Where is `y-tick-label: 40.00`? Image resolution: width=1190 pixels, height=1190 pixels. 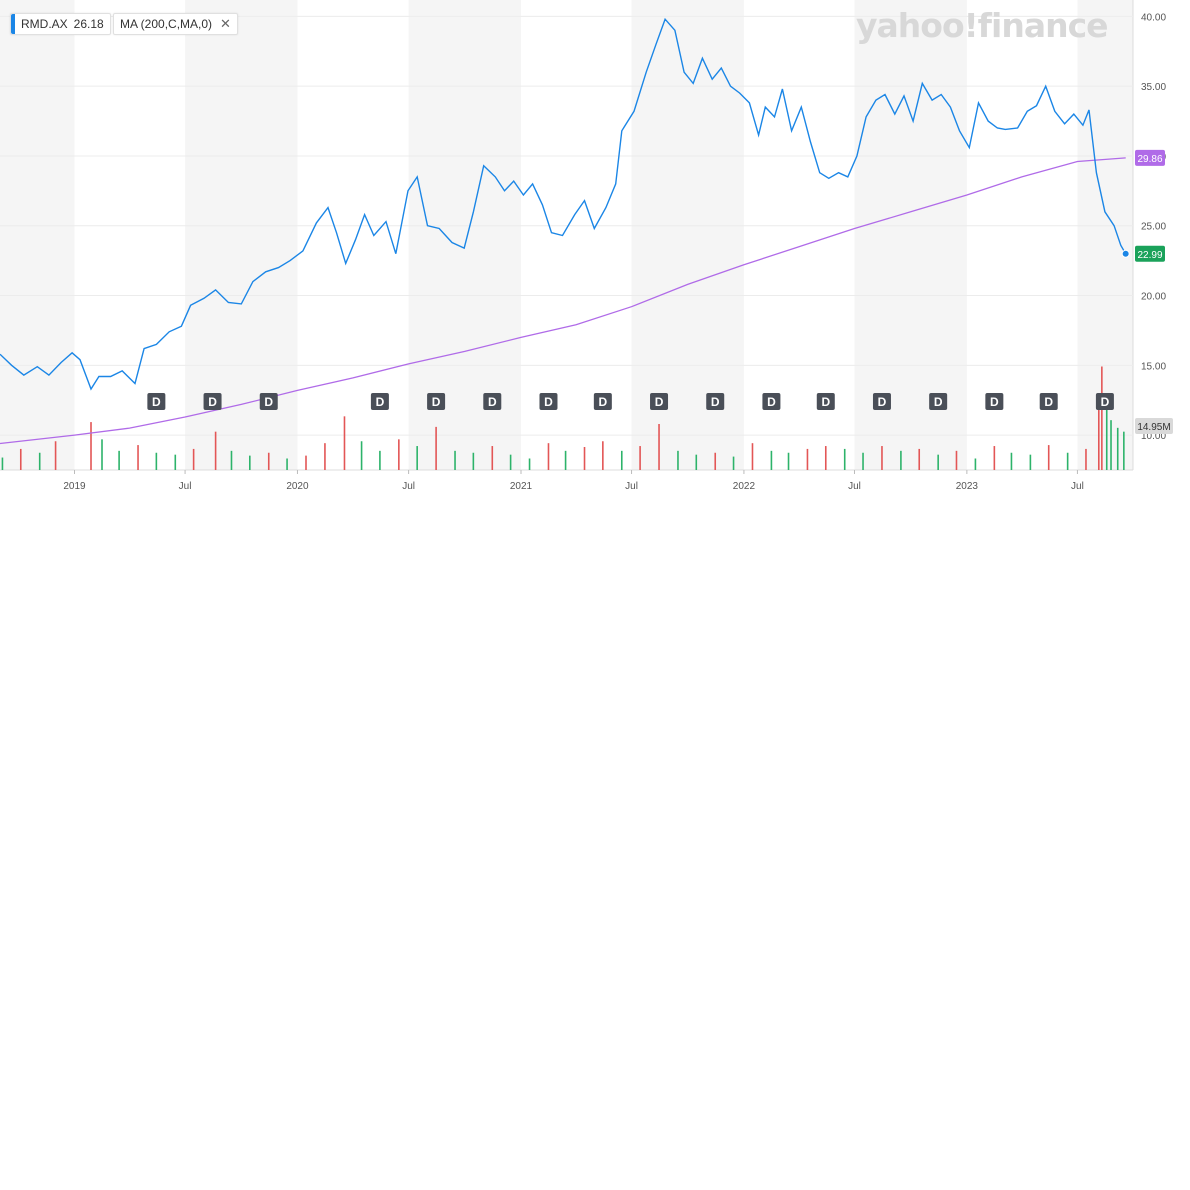 y-tick-label: 40.00 is located at coordinates (1153, 17).